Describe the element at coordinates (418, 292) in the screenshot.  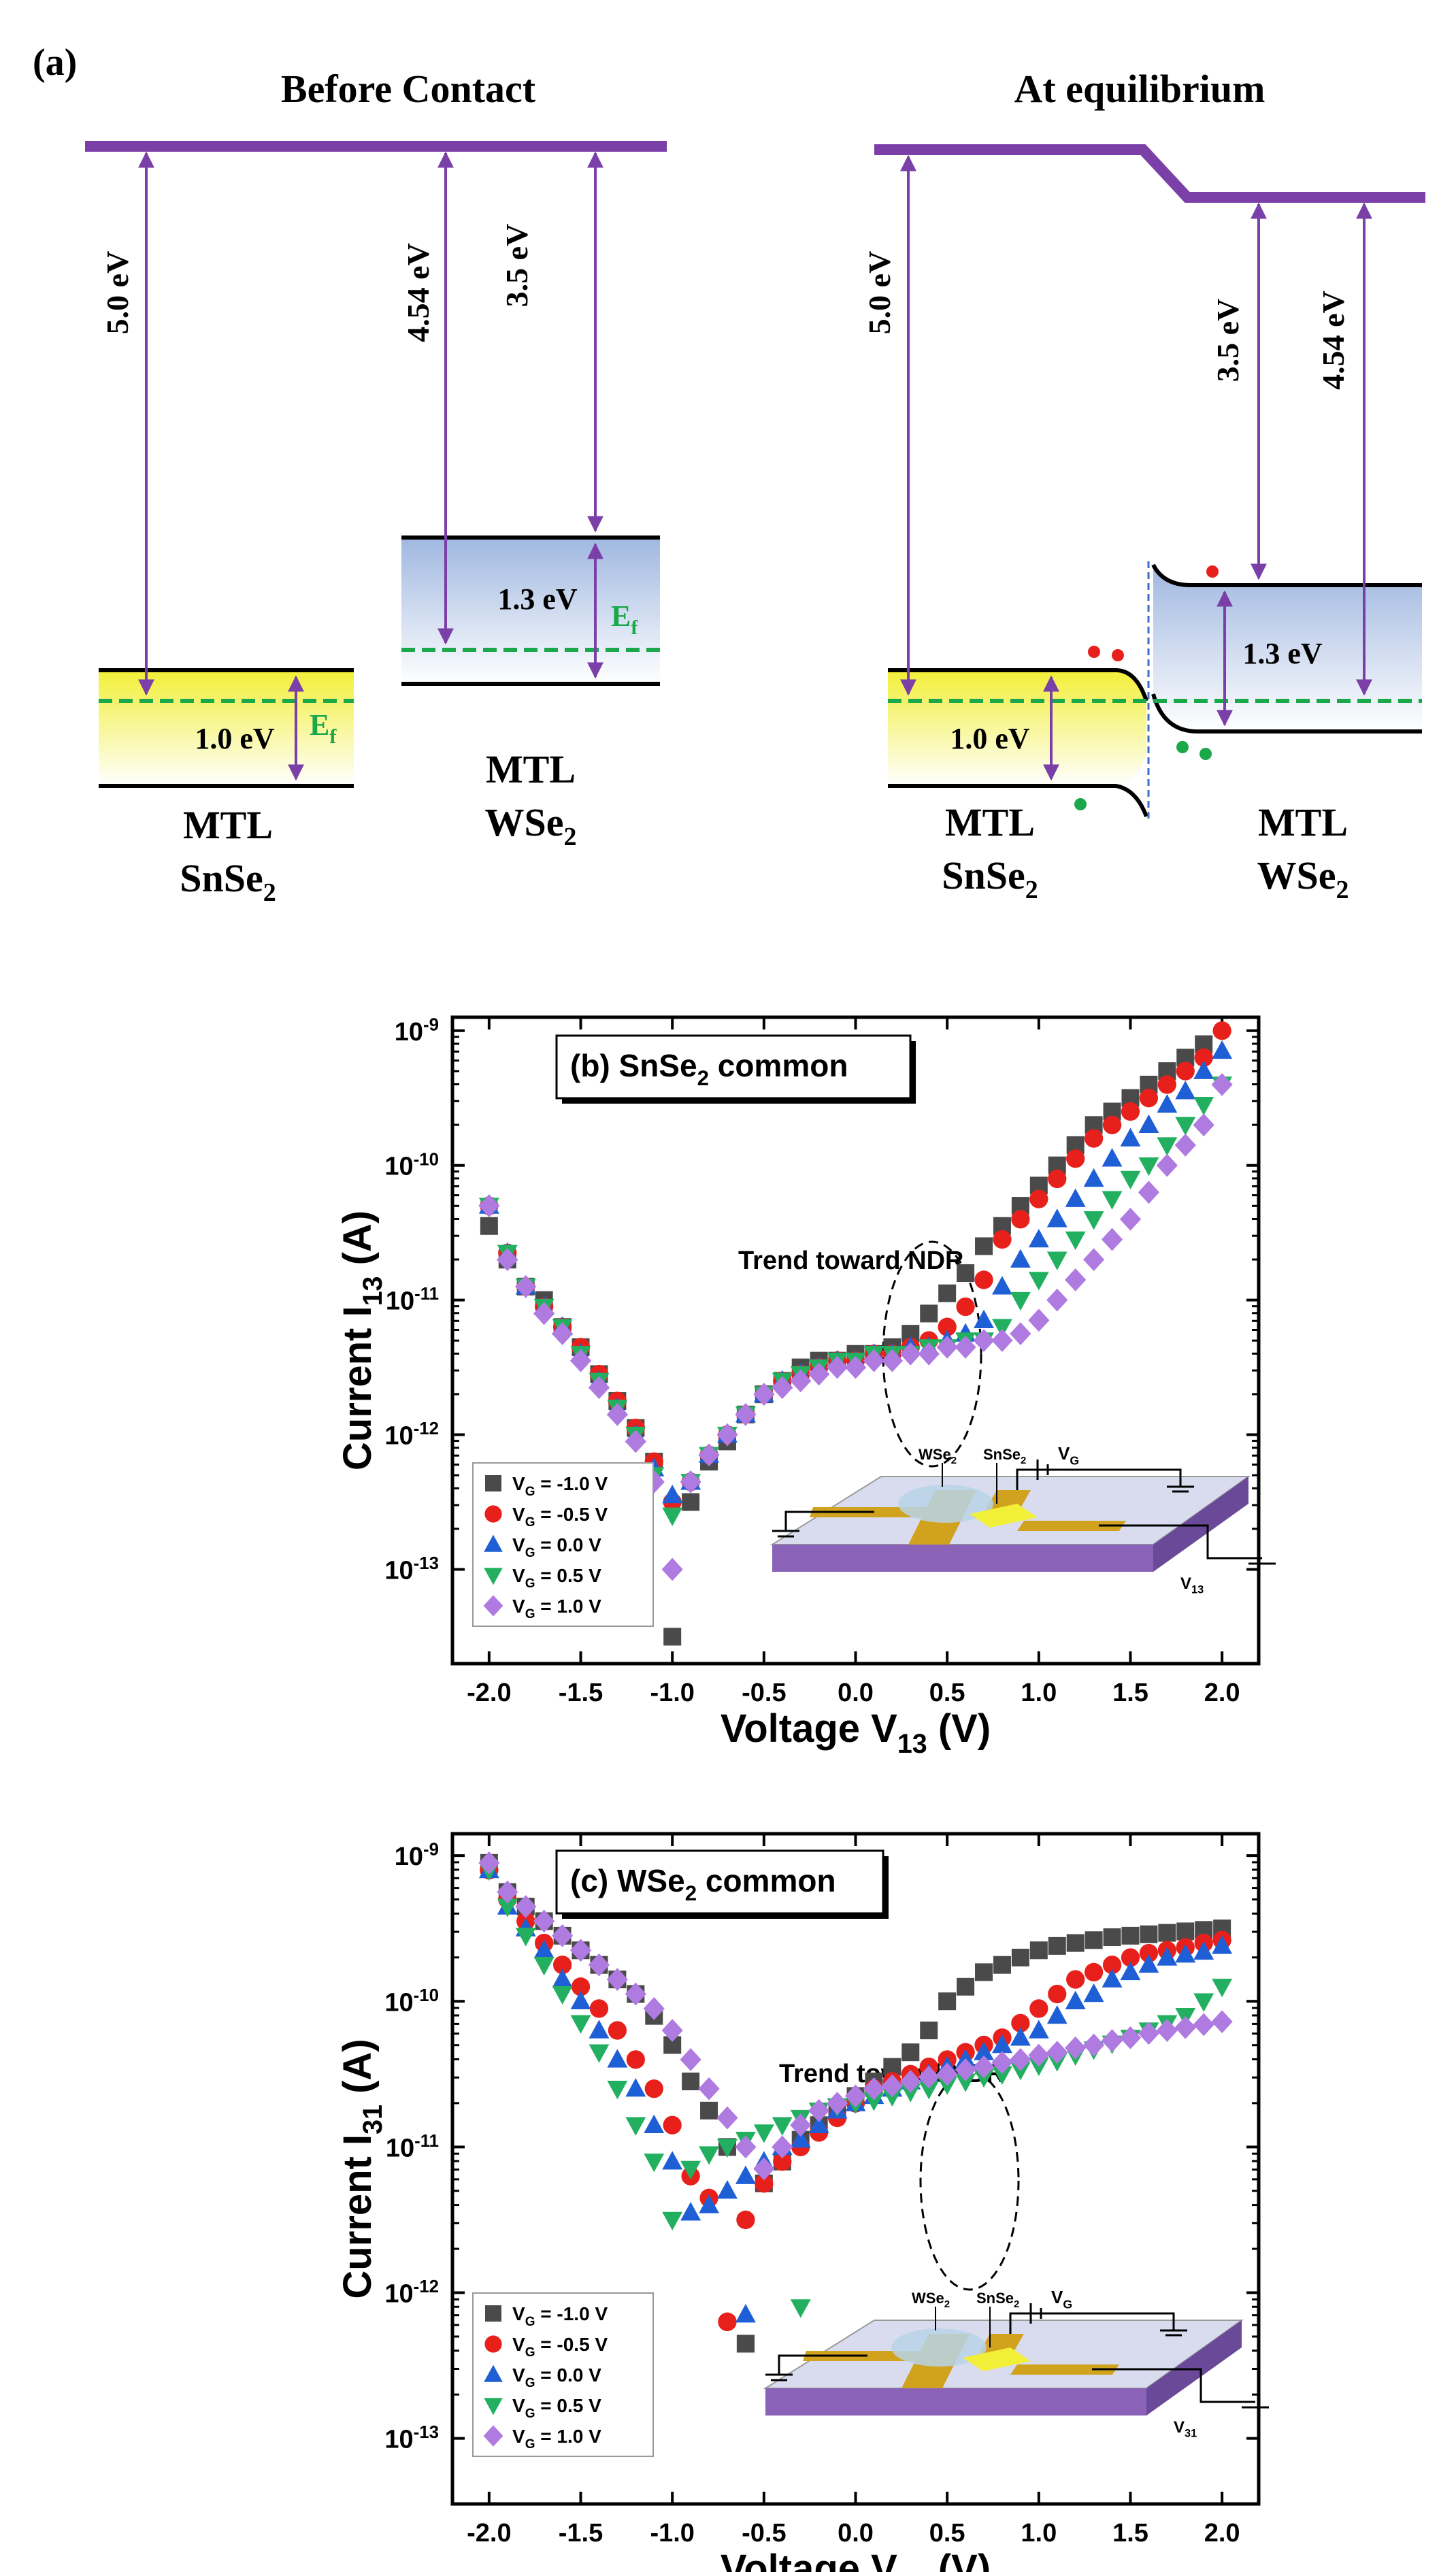
I see `wse2-workfunction-label: 4.54 eV` at that location.